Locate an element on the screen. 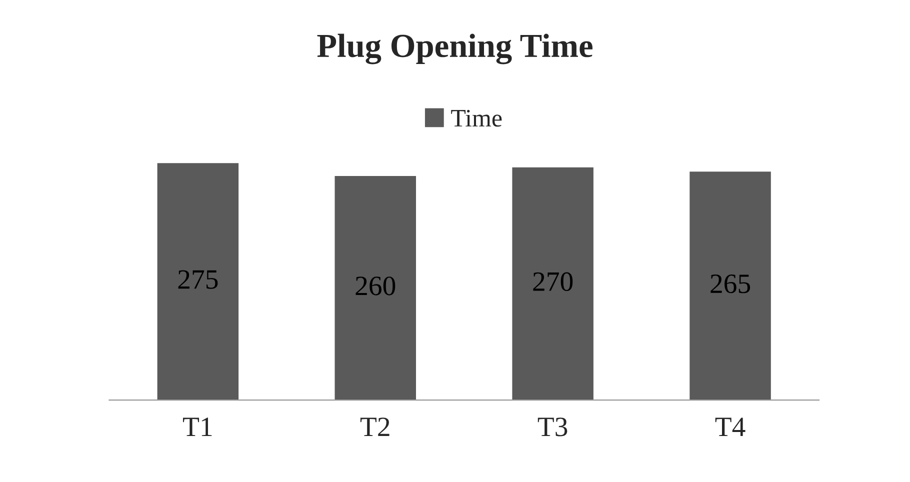 The width and height of the screenshot is (910, 482). legend-label: Time is located at coordinates (476, 118).